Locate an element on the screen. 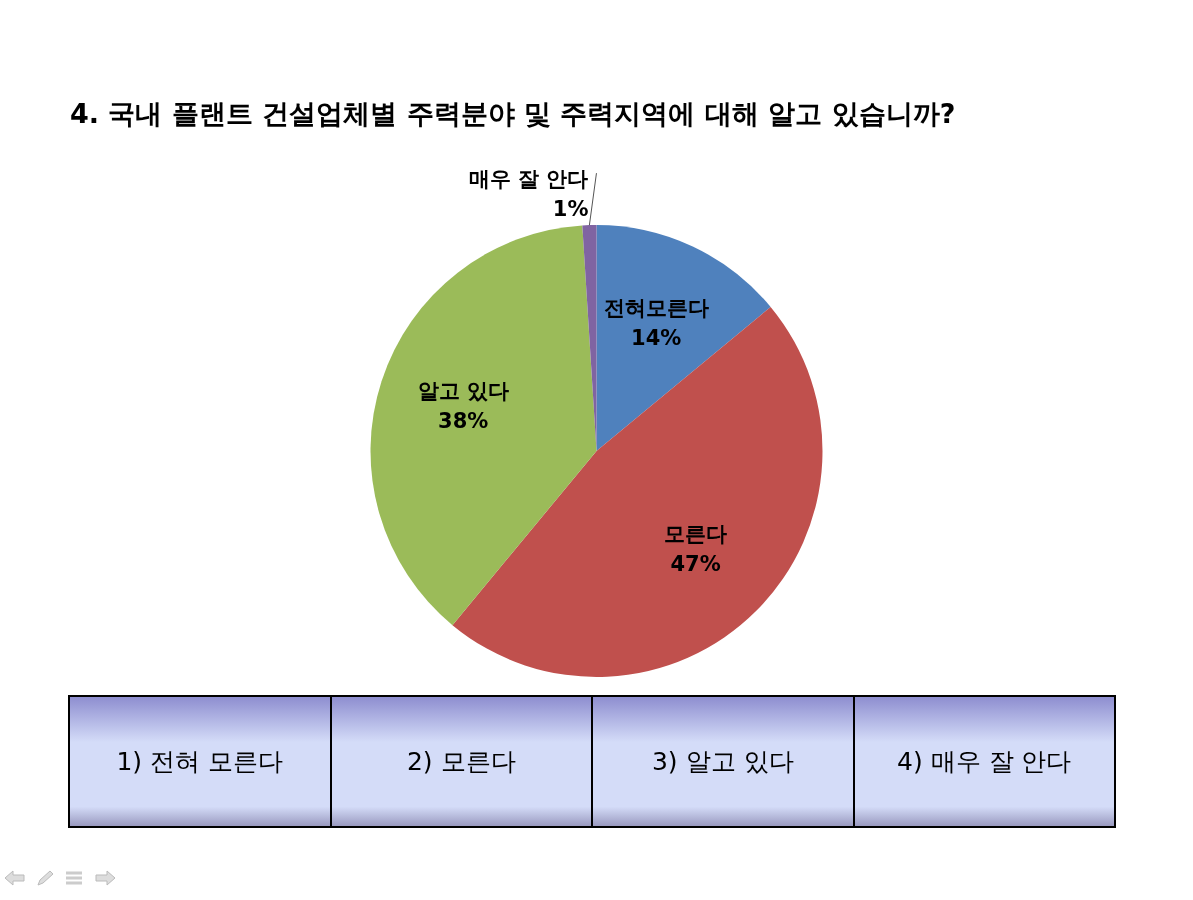 The height and width of the screenshot is (900, 1193). slice-label: 전혀모른다 is located at coordinates (656, 307).